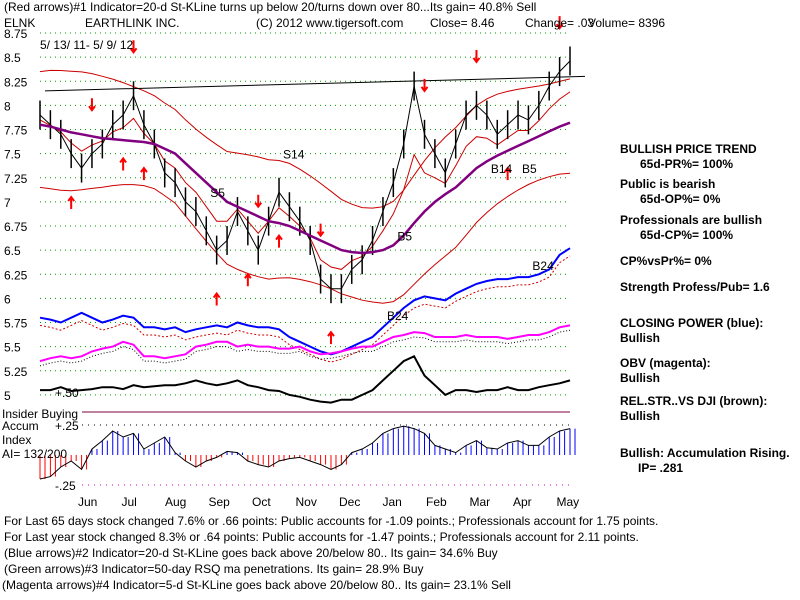 This screenshot has width=800, height=600. What do you see at coordinates (392, 502) in the screenshot?
I see `x-tick-label: Jan` at bounding box center [392, 502].